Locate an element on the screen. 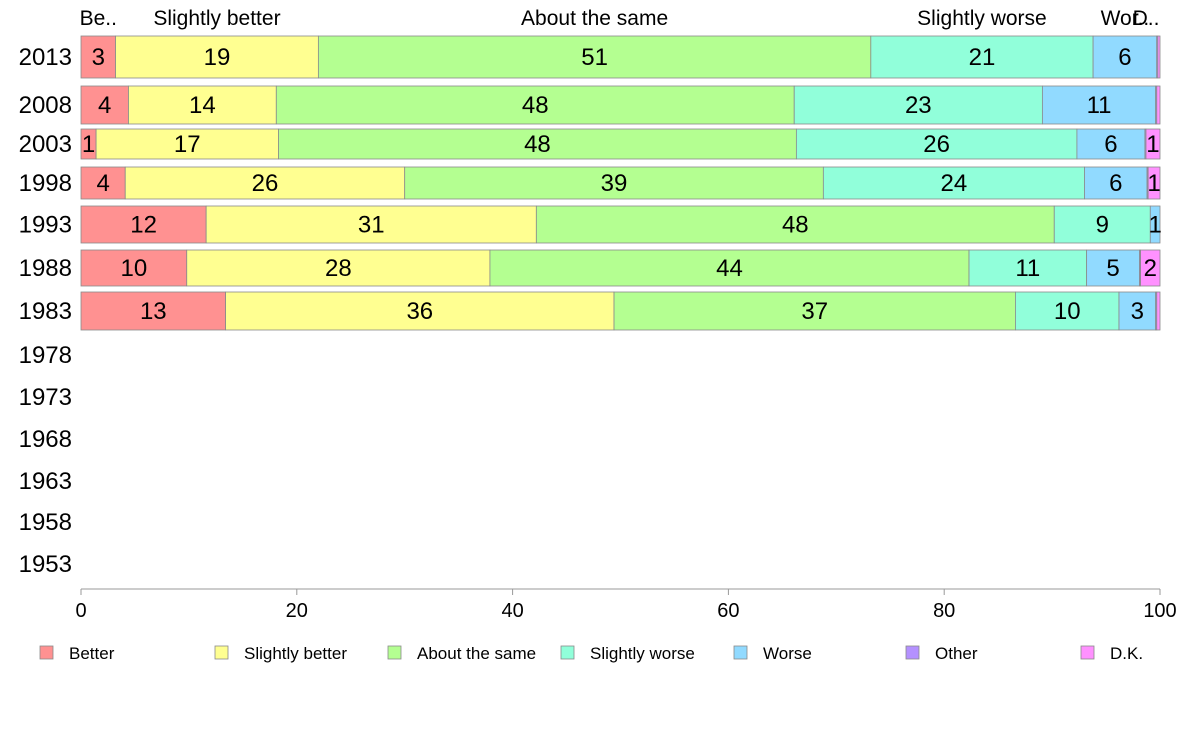  y-tick-label: 1958 is located at coordinates (45, 522).